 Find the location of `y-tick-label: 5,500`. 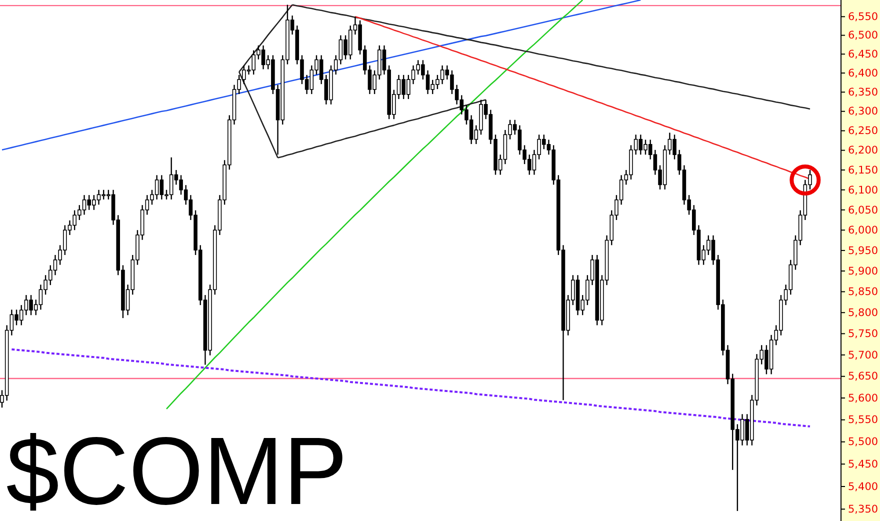

y-tick-label: 5,500 is located at coordinates (863, 442).